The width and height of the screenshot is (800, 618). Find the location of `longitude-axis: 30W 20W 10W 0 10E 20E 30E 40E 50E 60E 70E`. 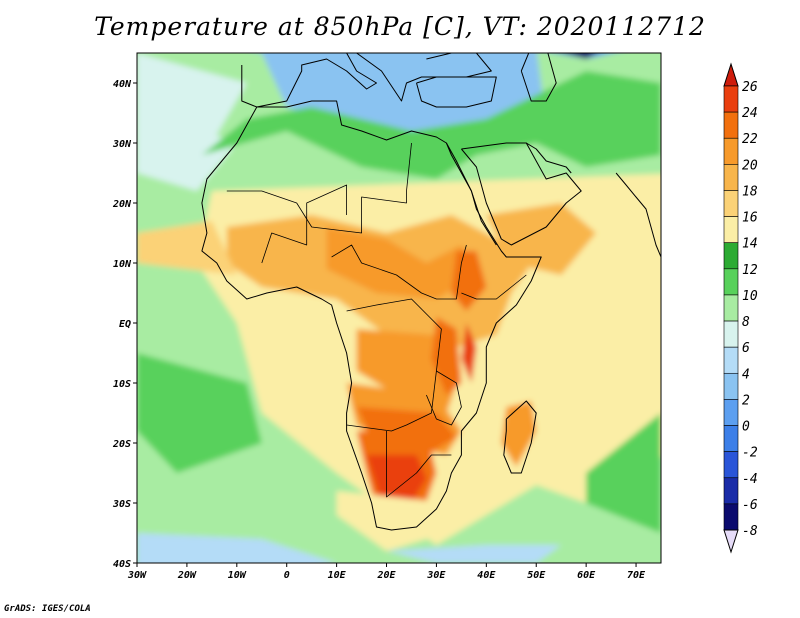

longitude-axis: 30W 20W 10W 0 10E 20E 30E 40E 50E 60E 70E is located at coordinates (386, 572).